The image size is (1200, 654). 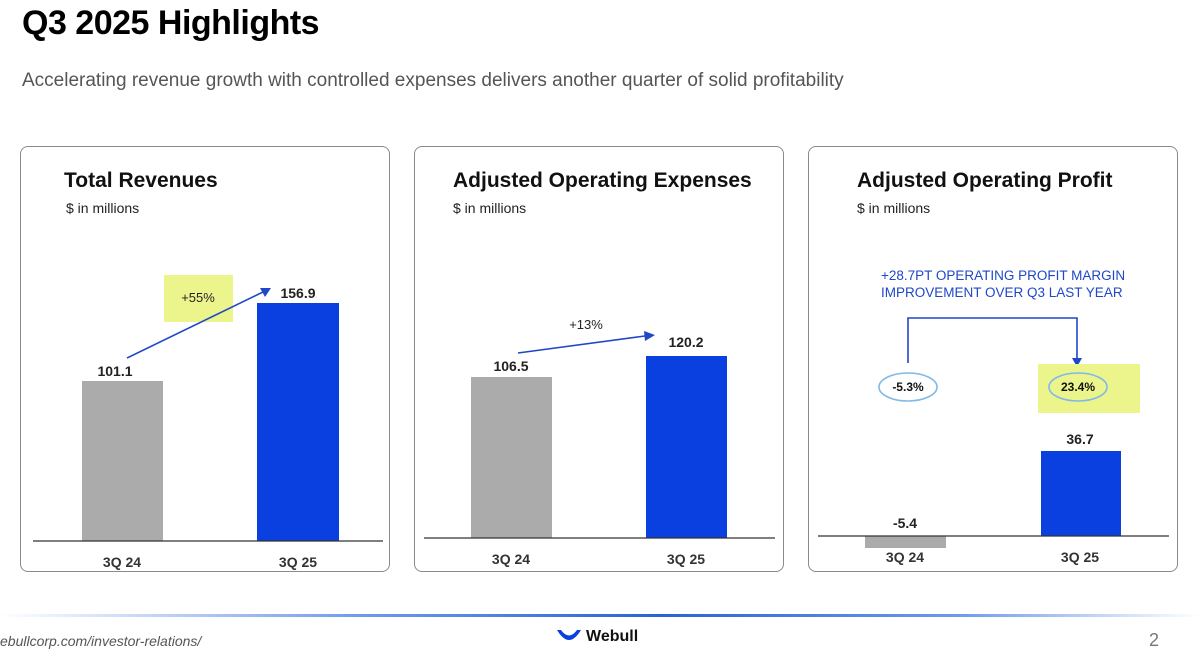 What do you see at coordinates (612, 636) in the screenshot?
I see `logo-text: Webull` at bounding box center [612, 636].